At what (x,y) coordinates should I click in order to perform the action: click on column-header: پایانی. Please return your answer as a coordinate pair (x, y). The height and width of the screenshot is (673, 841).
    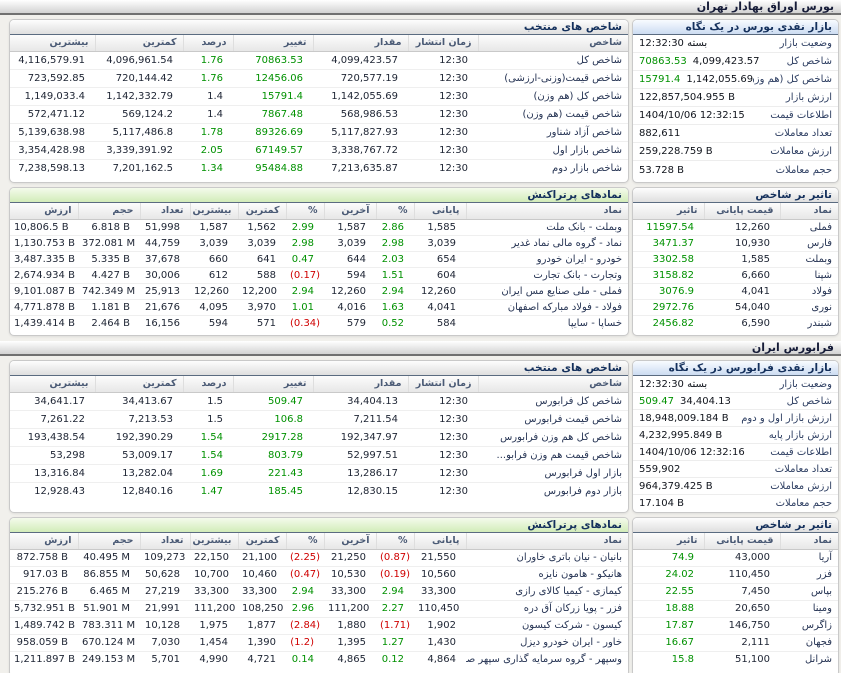
    Looking at the image, I should click on (439, 541).